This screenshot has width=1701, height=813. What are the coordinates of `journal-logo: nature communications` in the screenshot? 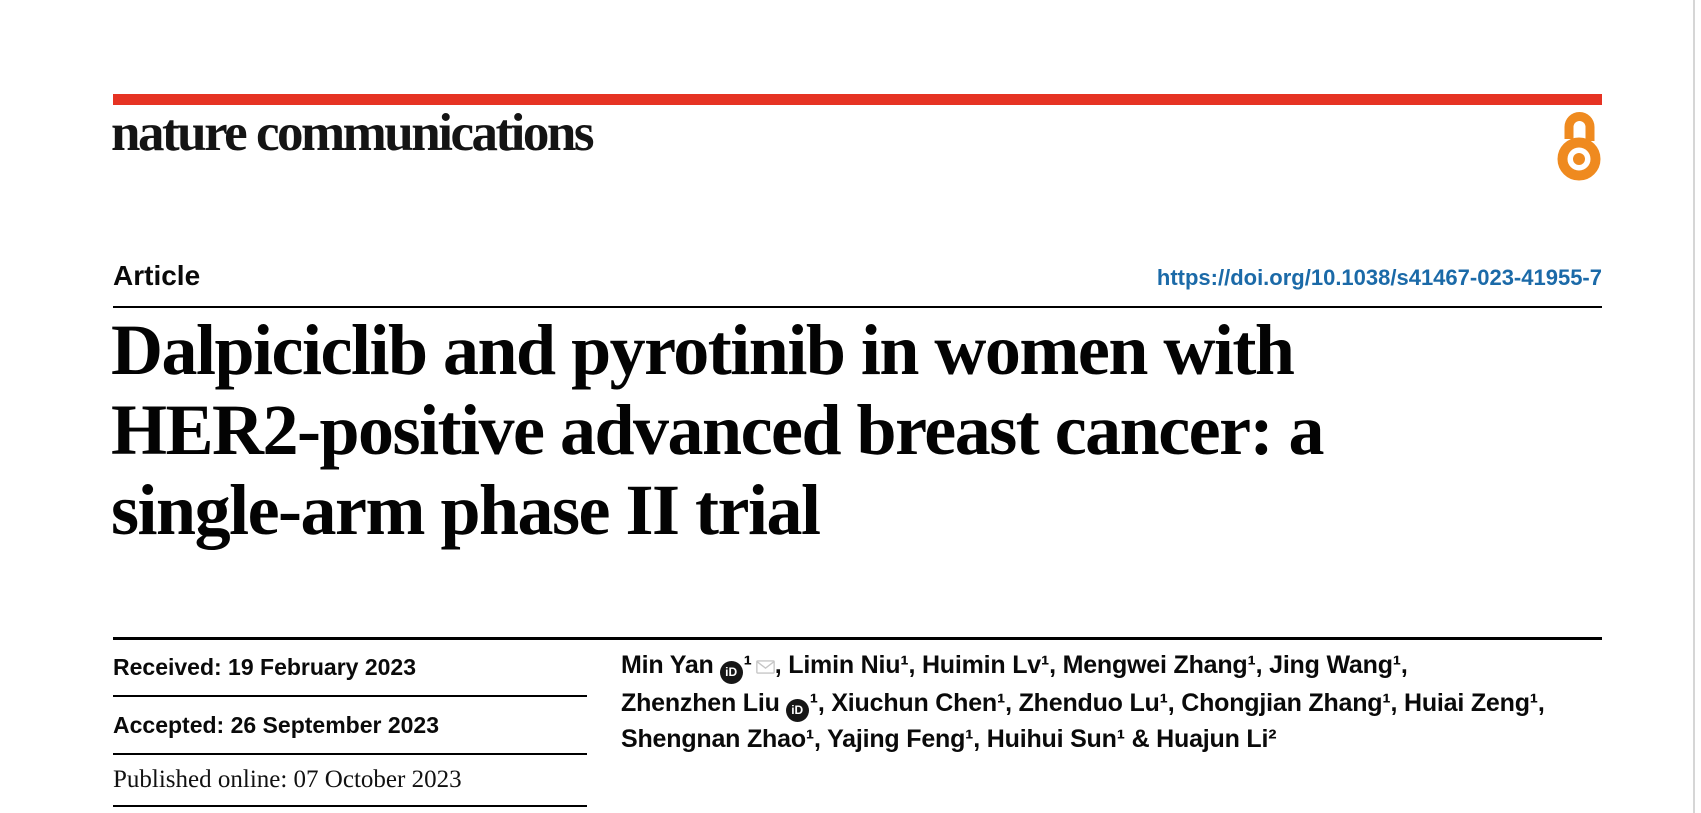 It's located at (352, 133).